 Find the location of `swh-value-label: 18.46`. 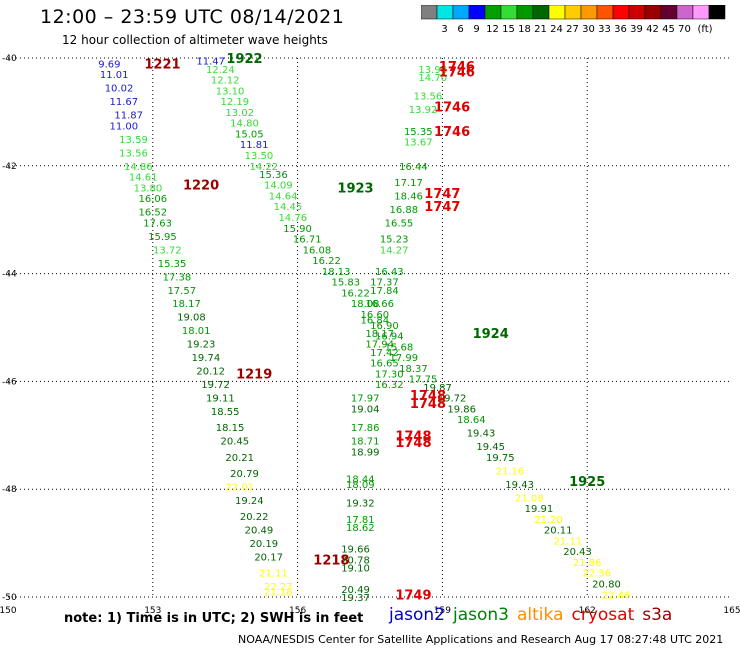

swh-value-label: 18.46 is located at coordinates (408, 196).